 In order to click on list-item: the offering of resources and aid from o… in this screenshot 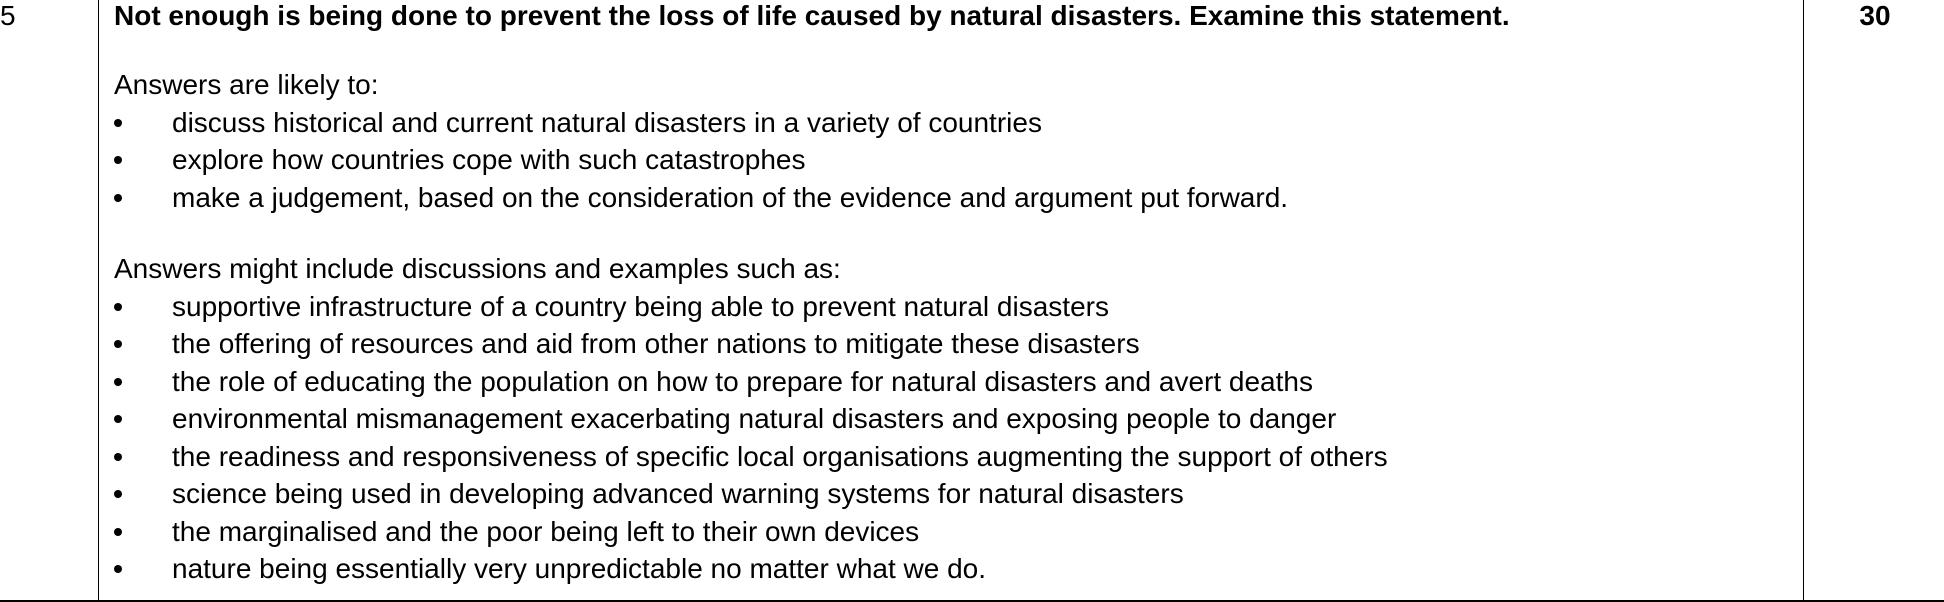, I will do `click(954, 344)`.